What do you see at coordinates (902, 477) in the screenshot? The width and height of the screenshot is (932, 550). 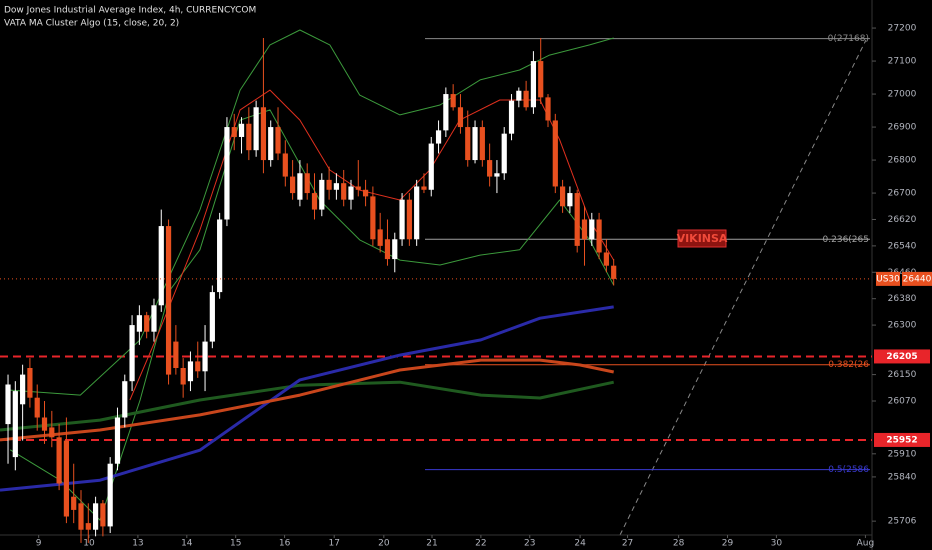 I see `y-tick-label: 25840` at bounding box center [902, 477].